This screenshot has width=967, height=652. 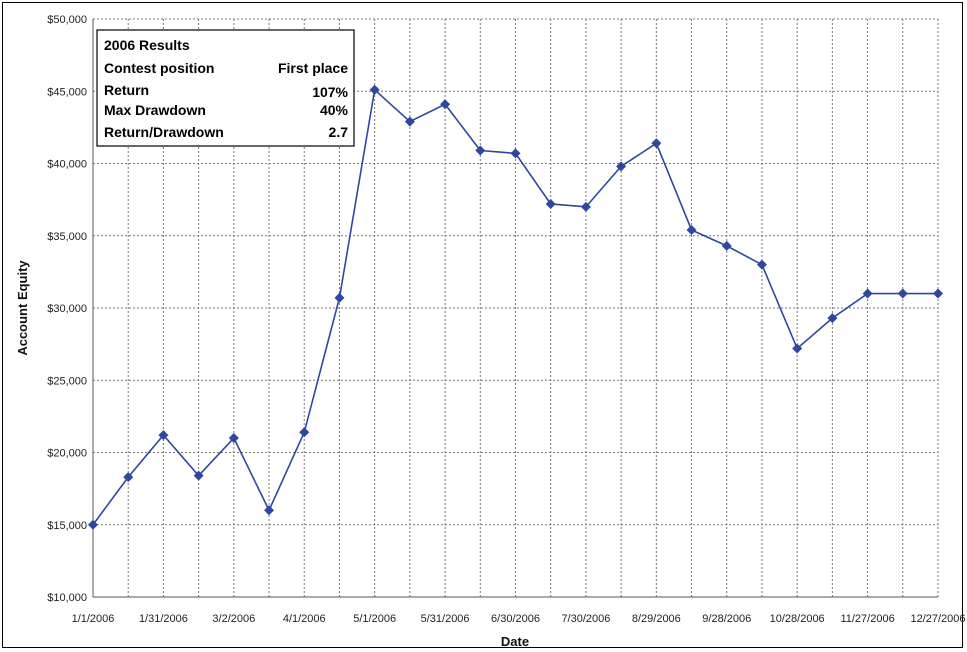 What do you see at coordinates (67, 598) in the screenshot?
I see `y-tick-label: $10,000` at bounding box center [67, 598].